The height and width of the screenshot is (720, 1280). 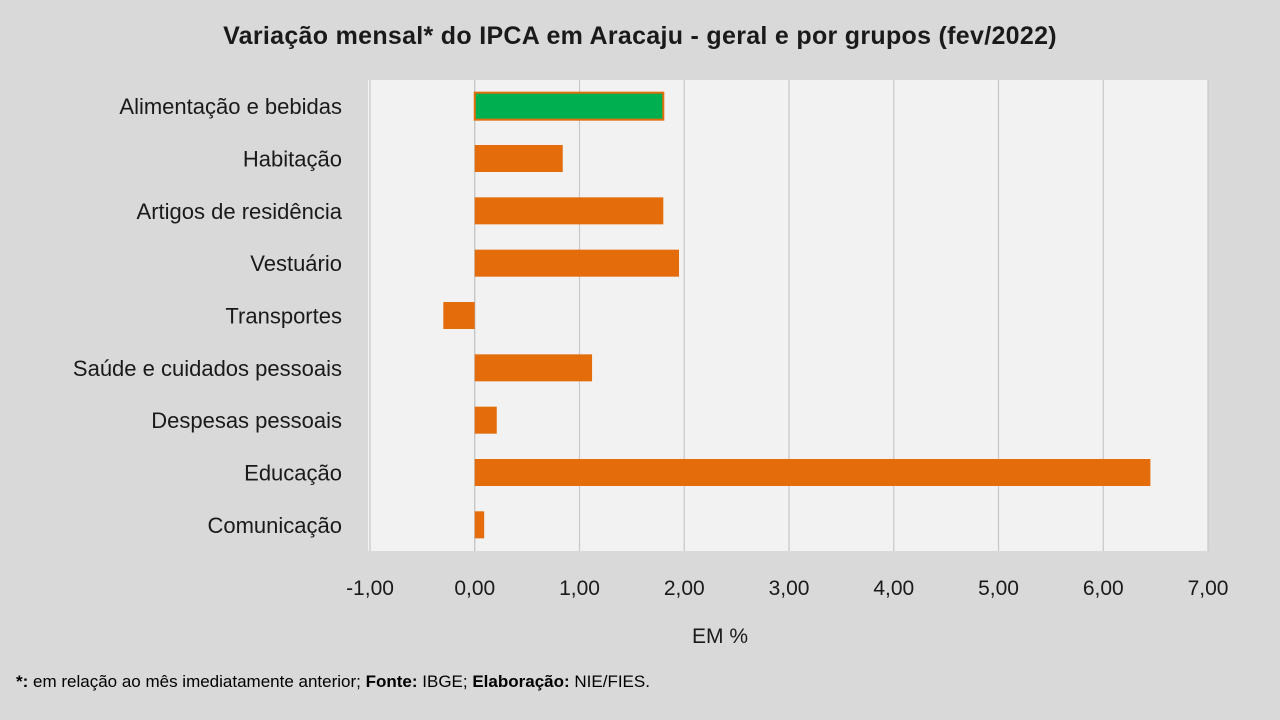 I want to click on x-tick-label: 0,00, so click(x=474, y=588).